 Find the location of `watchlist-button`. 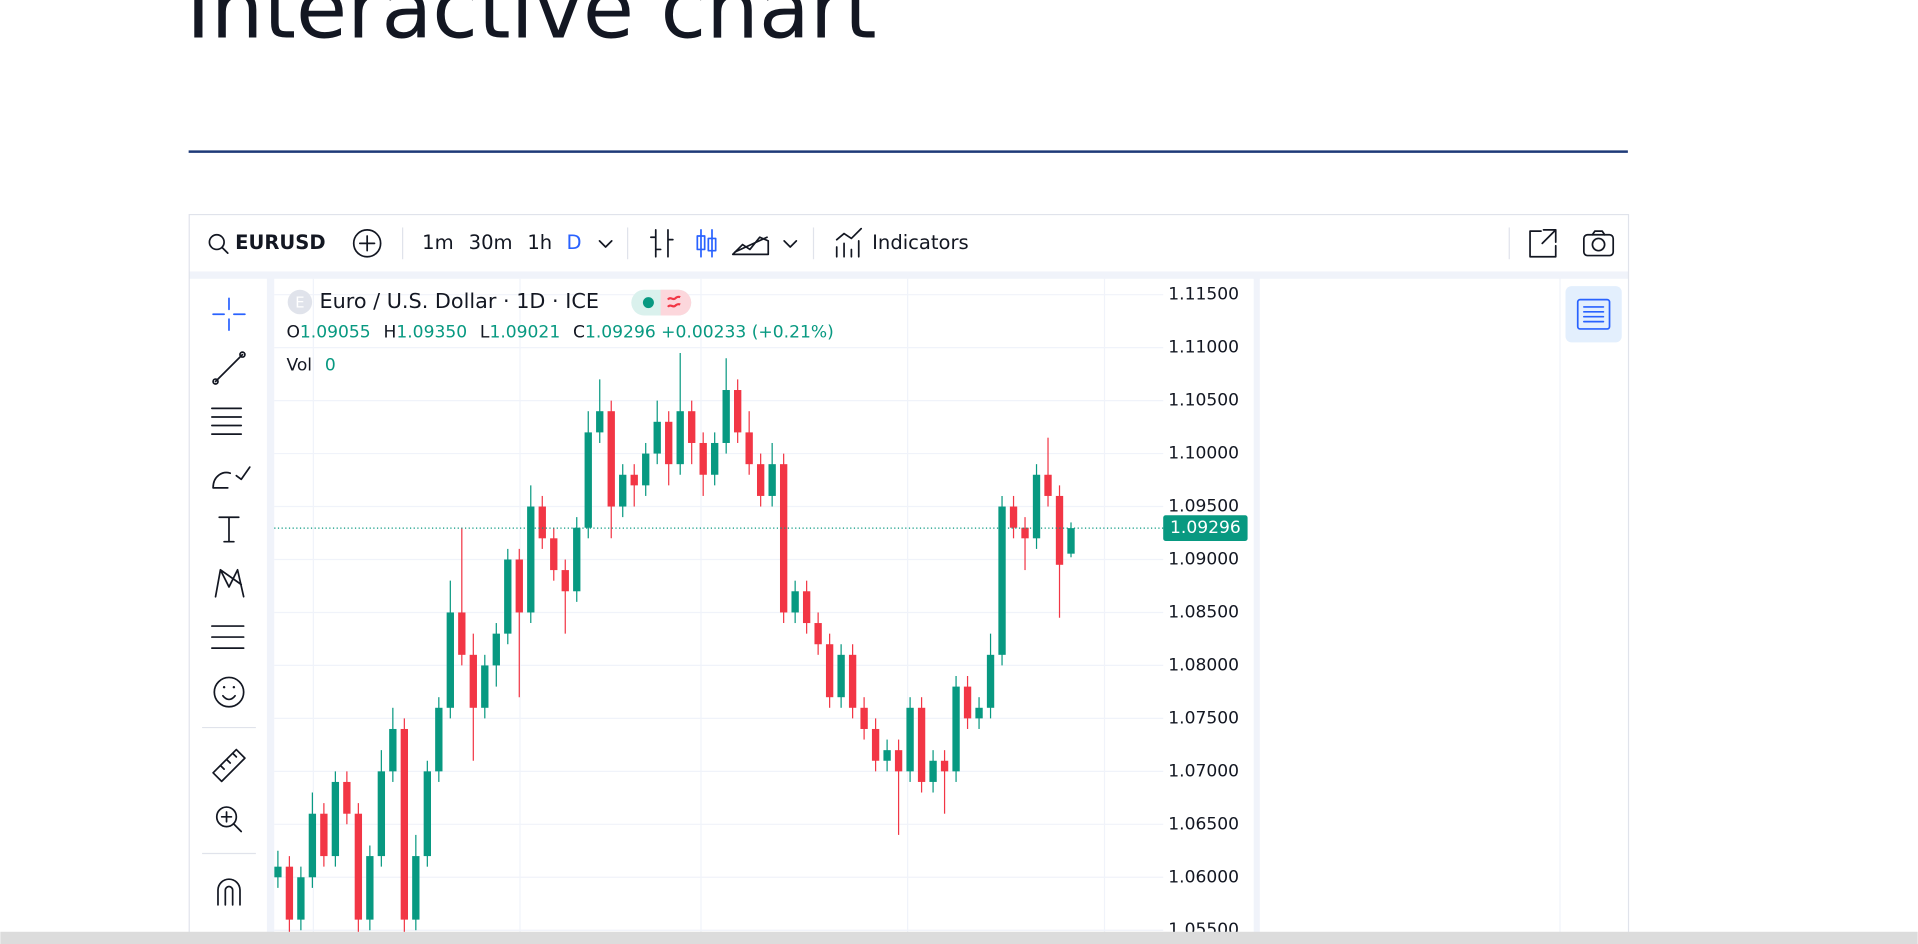

watchlist-button is located at coordinates (1593, 314).